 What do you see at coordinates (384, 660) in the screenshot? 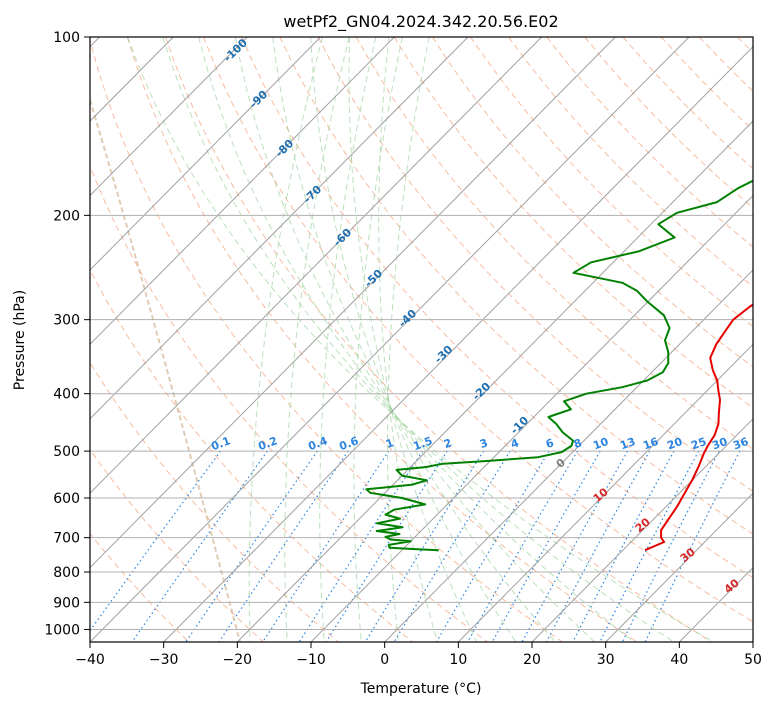
I see `x-tick-label: 0` at bounding box center [384, 660].